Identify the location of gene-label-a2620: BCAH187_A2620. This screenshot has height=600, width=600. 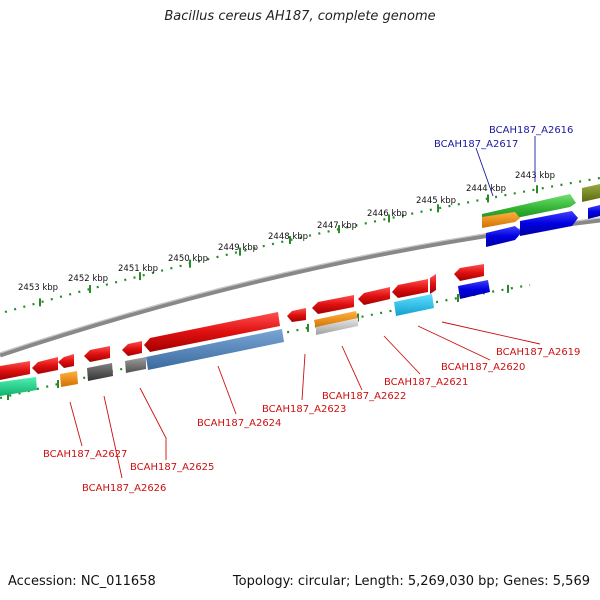
(483, 367).